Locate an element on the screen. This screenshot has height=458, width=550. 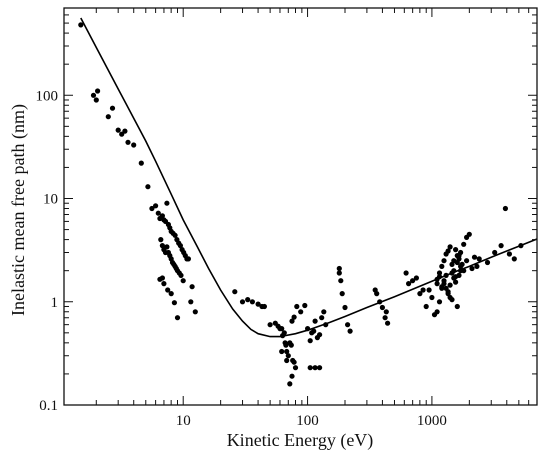
x-tick-label: 100 is located at coordinates (307, 421).